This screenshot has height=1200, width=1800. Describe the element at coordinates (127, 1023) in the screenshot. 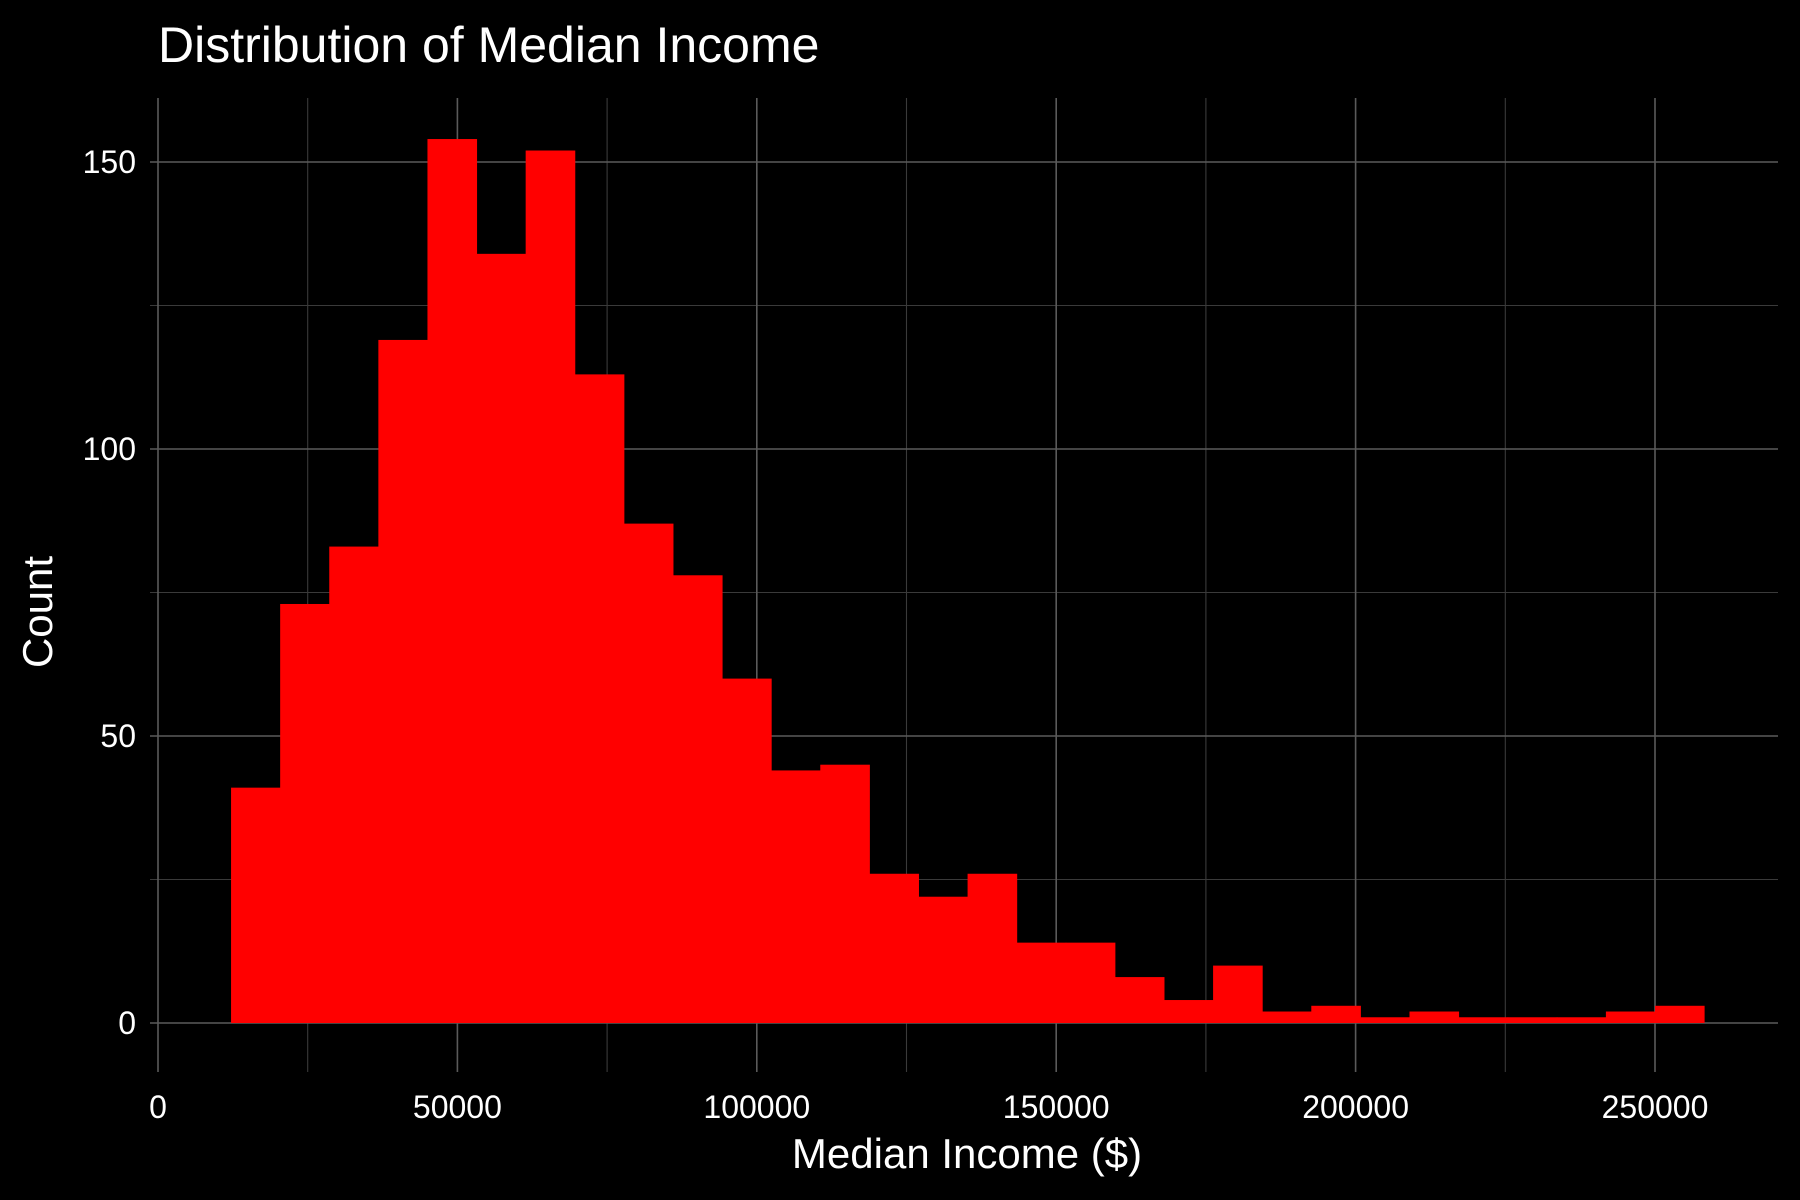

I see `y-tick-label: 0` at that location.